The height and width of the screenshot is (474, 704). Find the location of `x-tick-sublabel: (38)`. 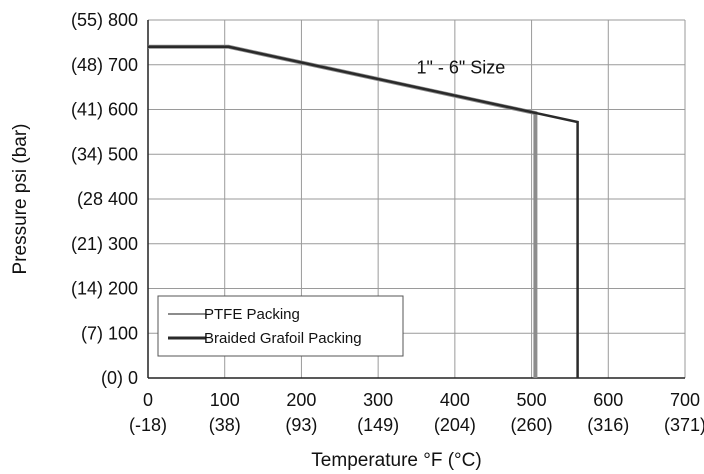

x-tick-sublabel: (38) is located at coordinates (225, 425).